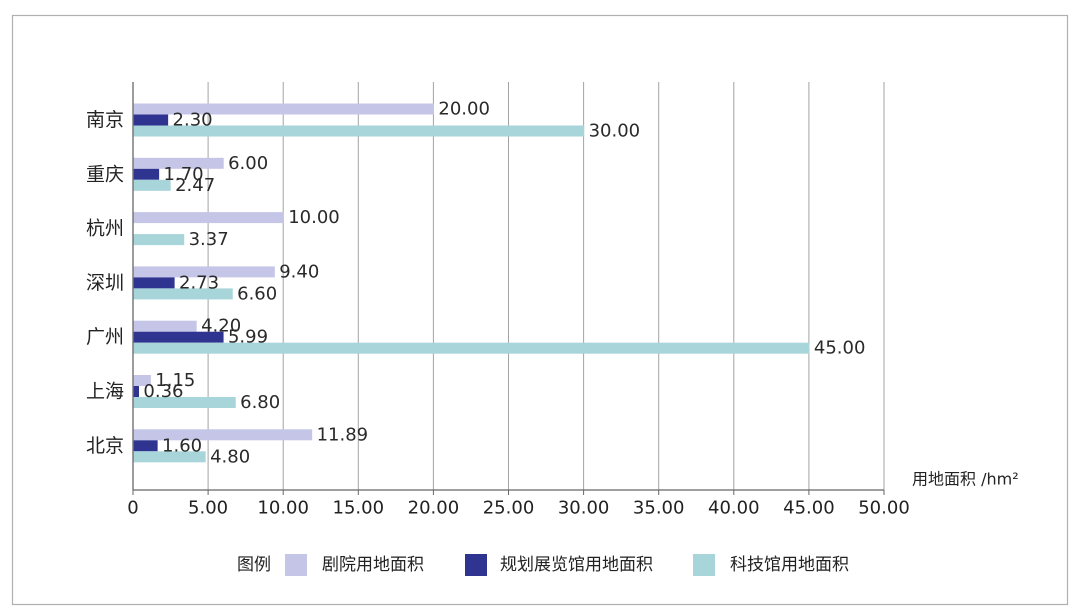 This screenshot has height=615, width=1080. I want to click on data-label-planning-exhibition-hall: 0.36, so click(163, 391).